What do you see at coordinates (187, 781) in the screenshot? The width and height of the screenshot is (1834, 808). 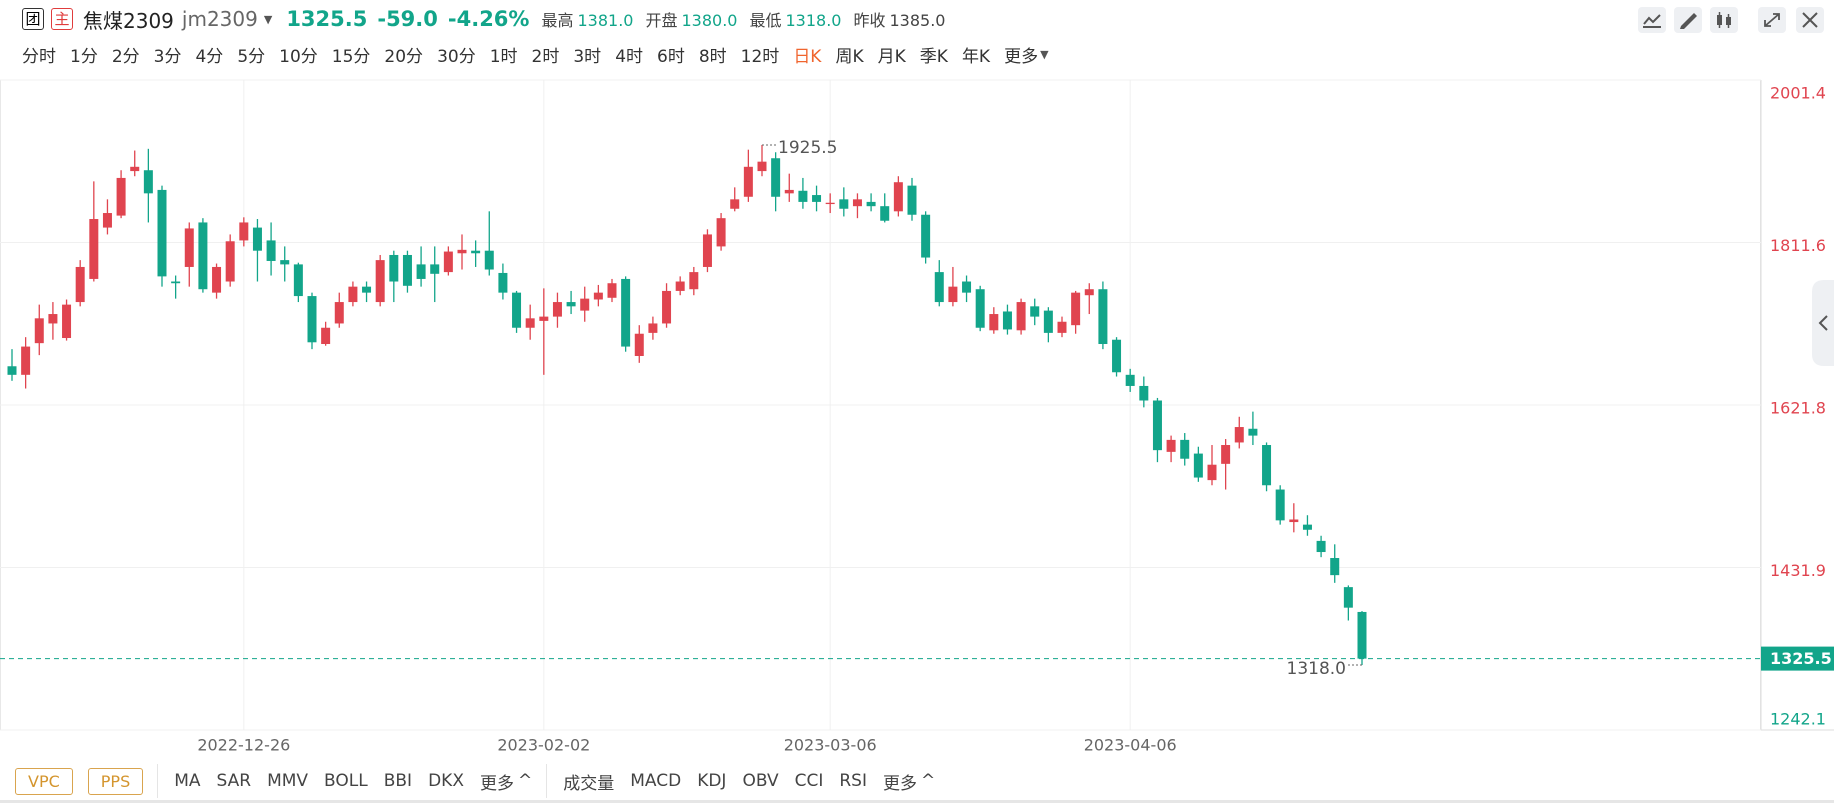 I see `indicator: MA` at bounding box center [187, 781].